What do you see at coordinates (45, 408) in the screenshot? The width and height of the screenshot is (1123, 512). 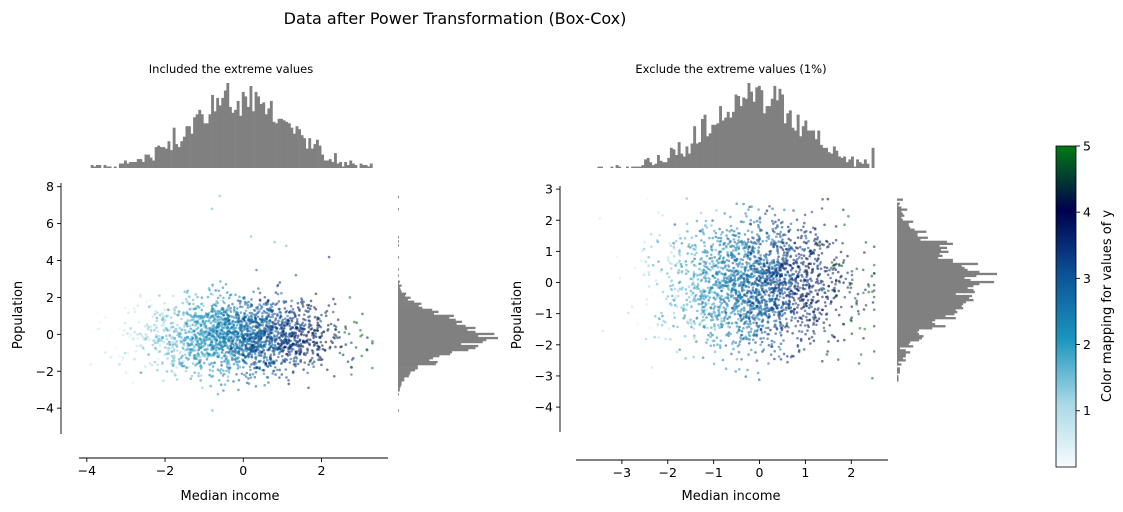 I see `y-tick-label: −4` at bounding box center [45, 408].